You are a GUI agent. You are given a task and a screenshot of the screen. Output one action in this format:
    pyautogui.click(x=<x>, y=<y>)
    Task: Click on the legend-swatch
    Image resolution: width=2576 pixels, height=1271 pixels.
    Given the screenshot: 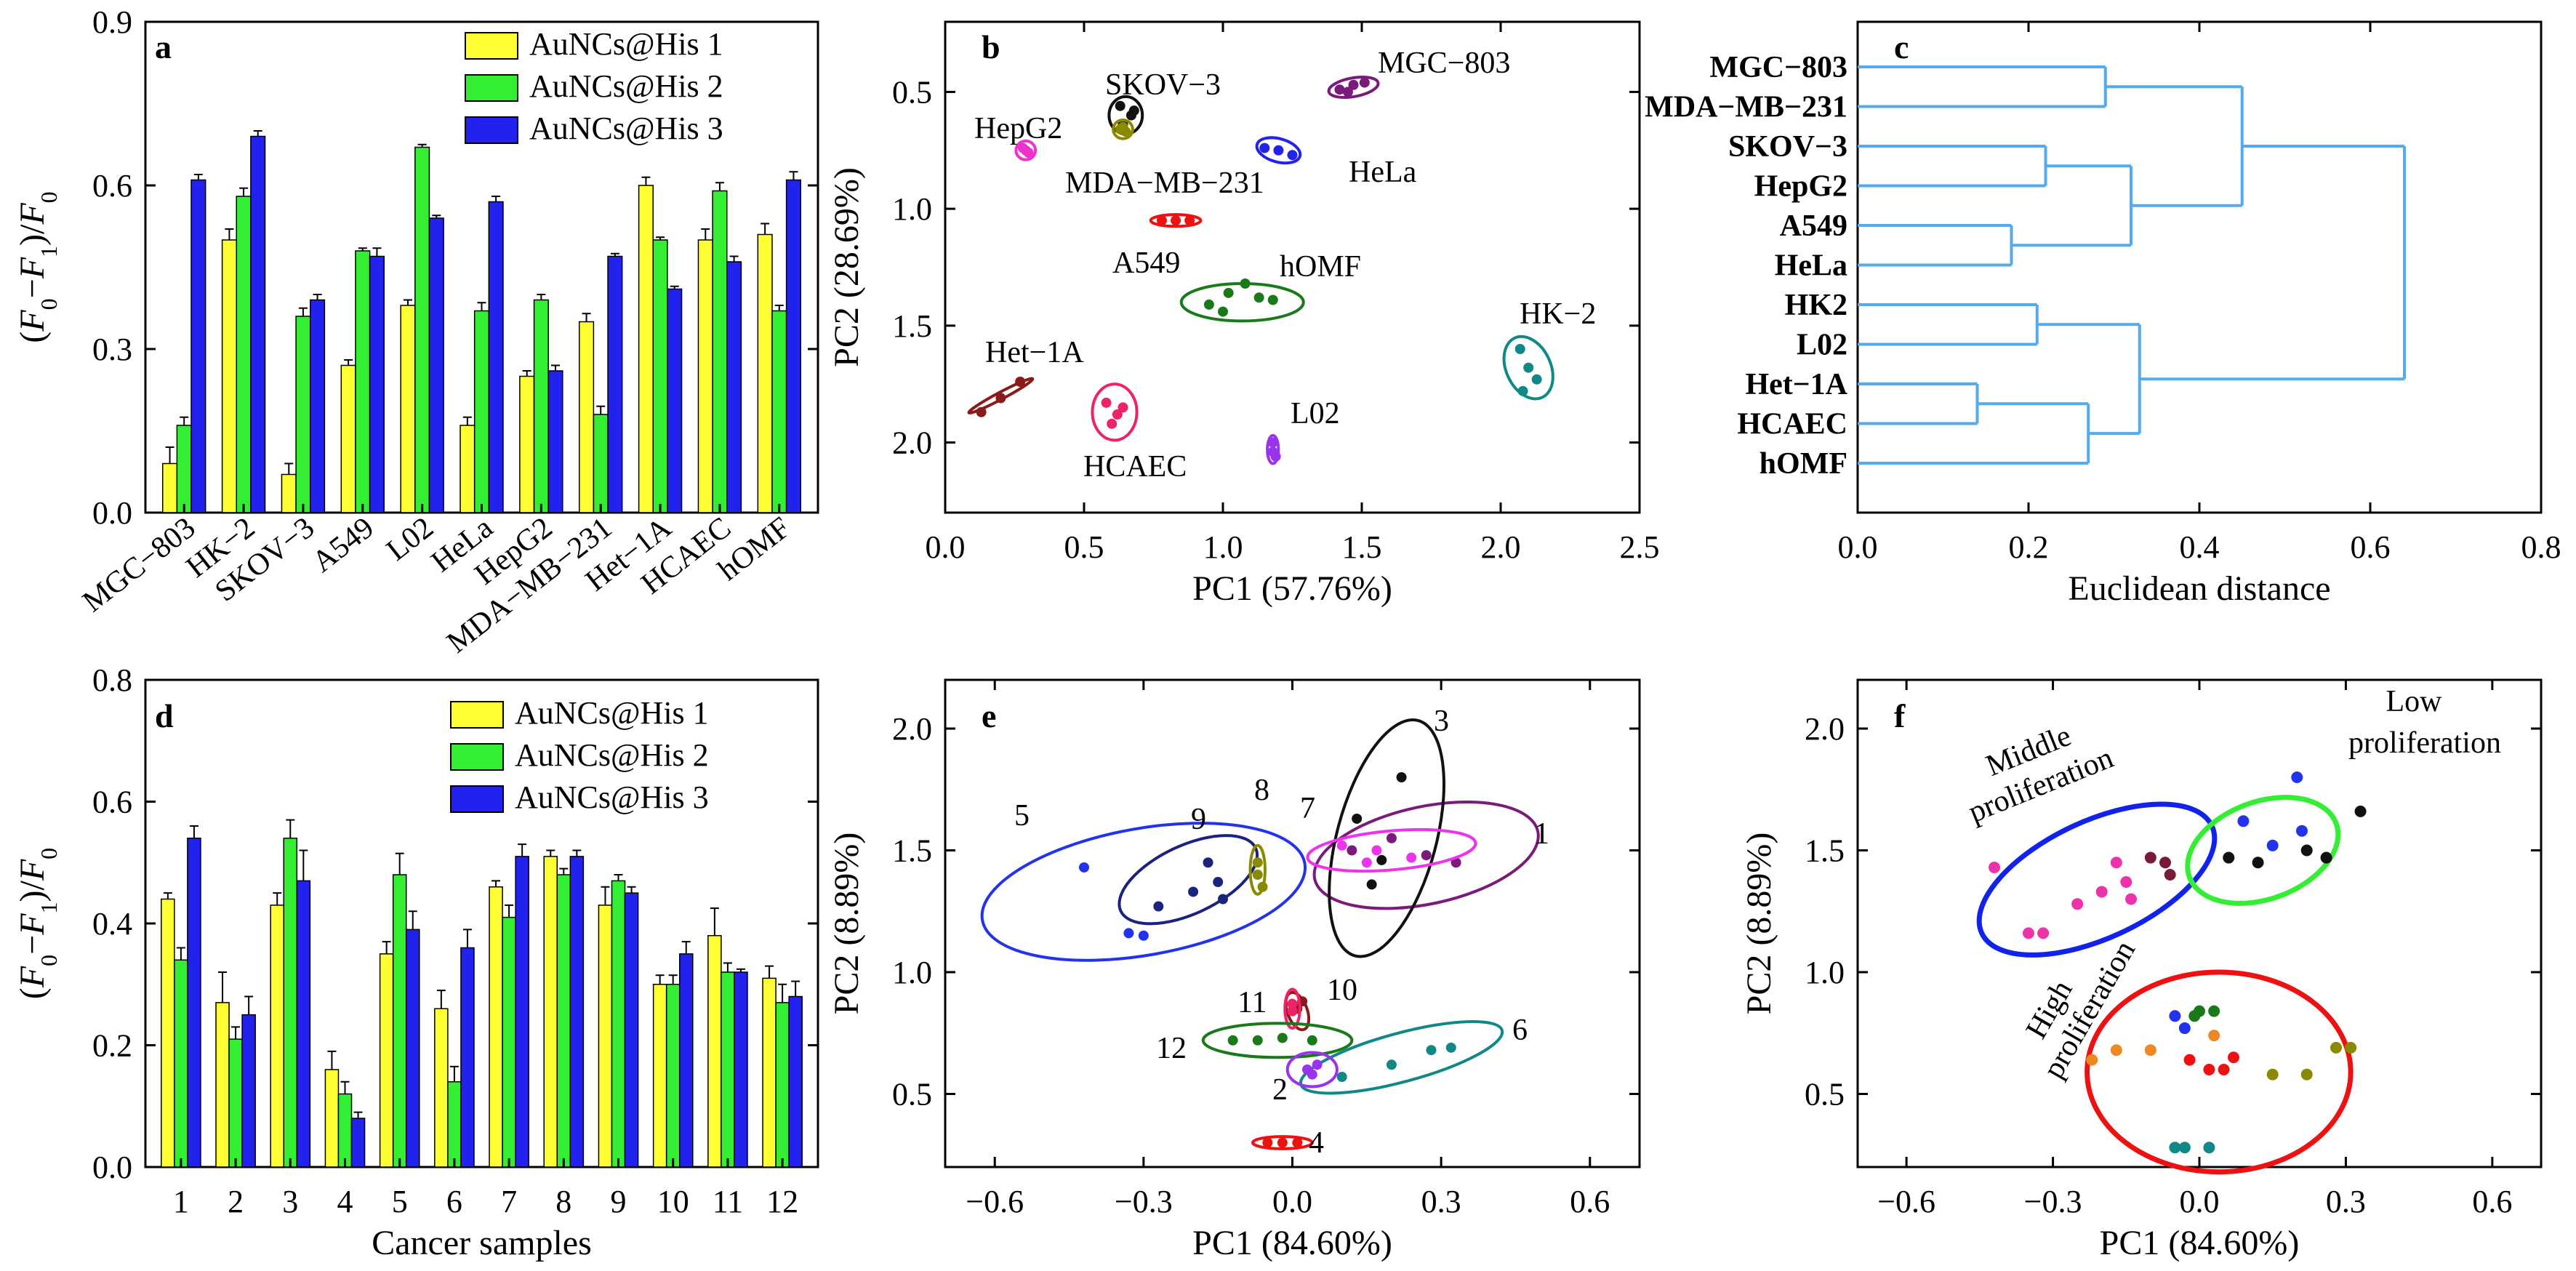 What is the action you would take?
    pyautogui.click(x=492, y=130)
    